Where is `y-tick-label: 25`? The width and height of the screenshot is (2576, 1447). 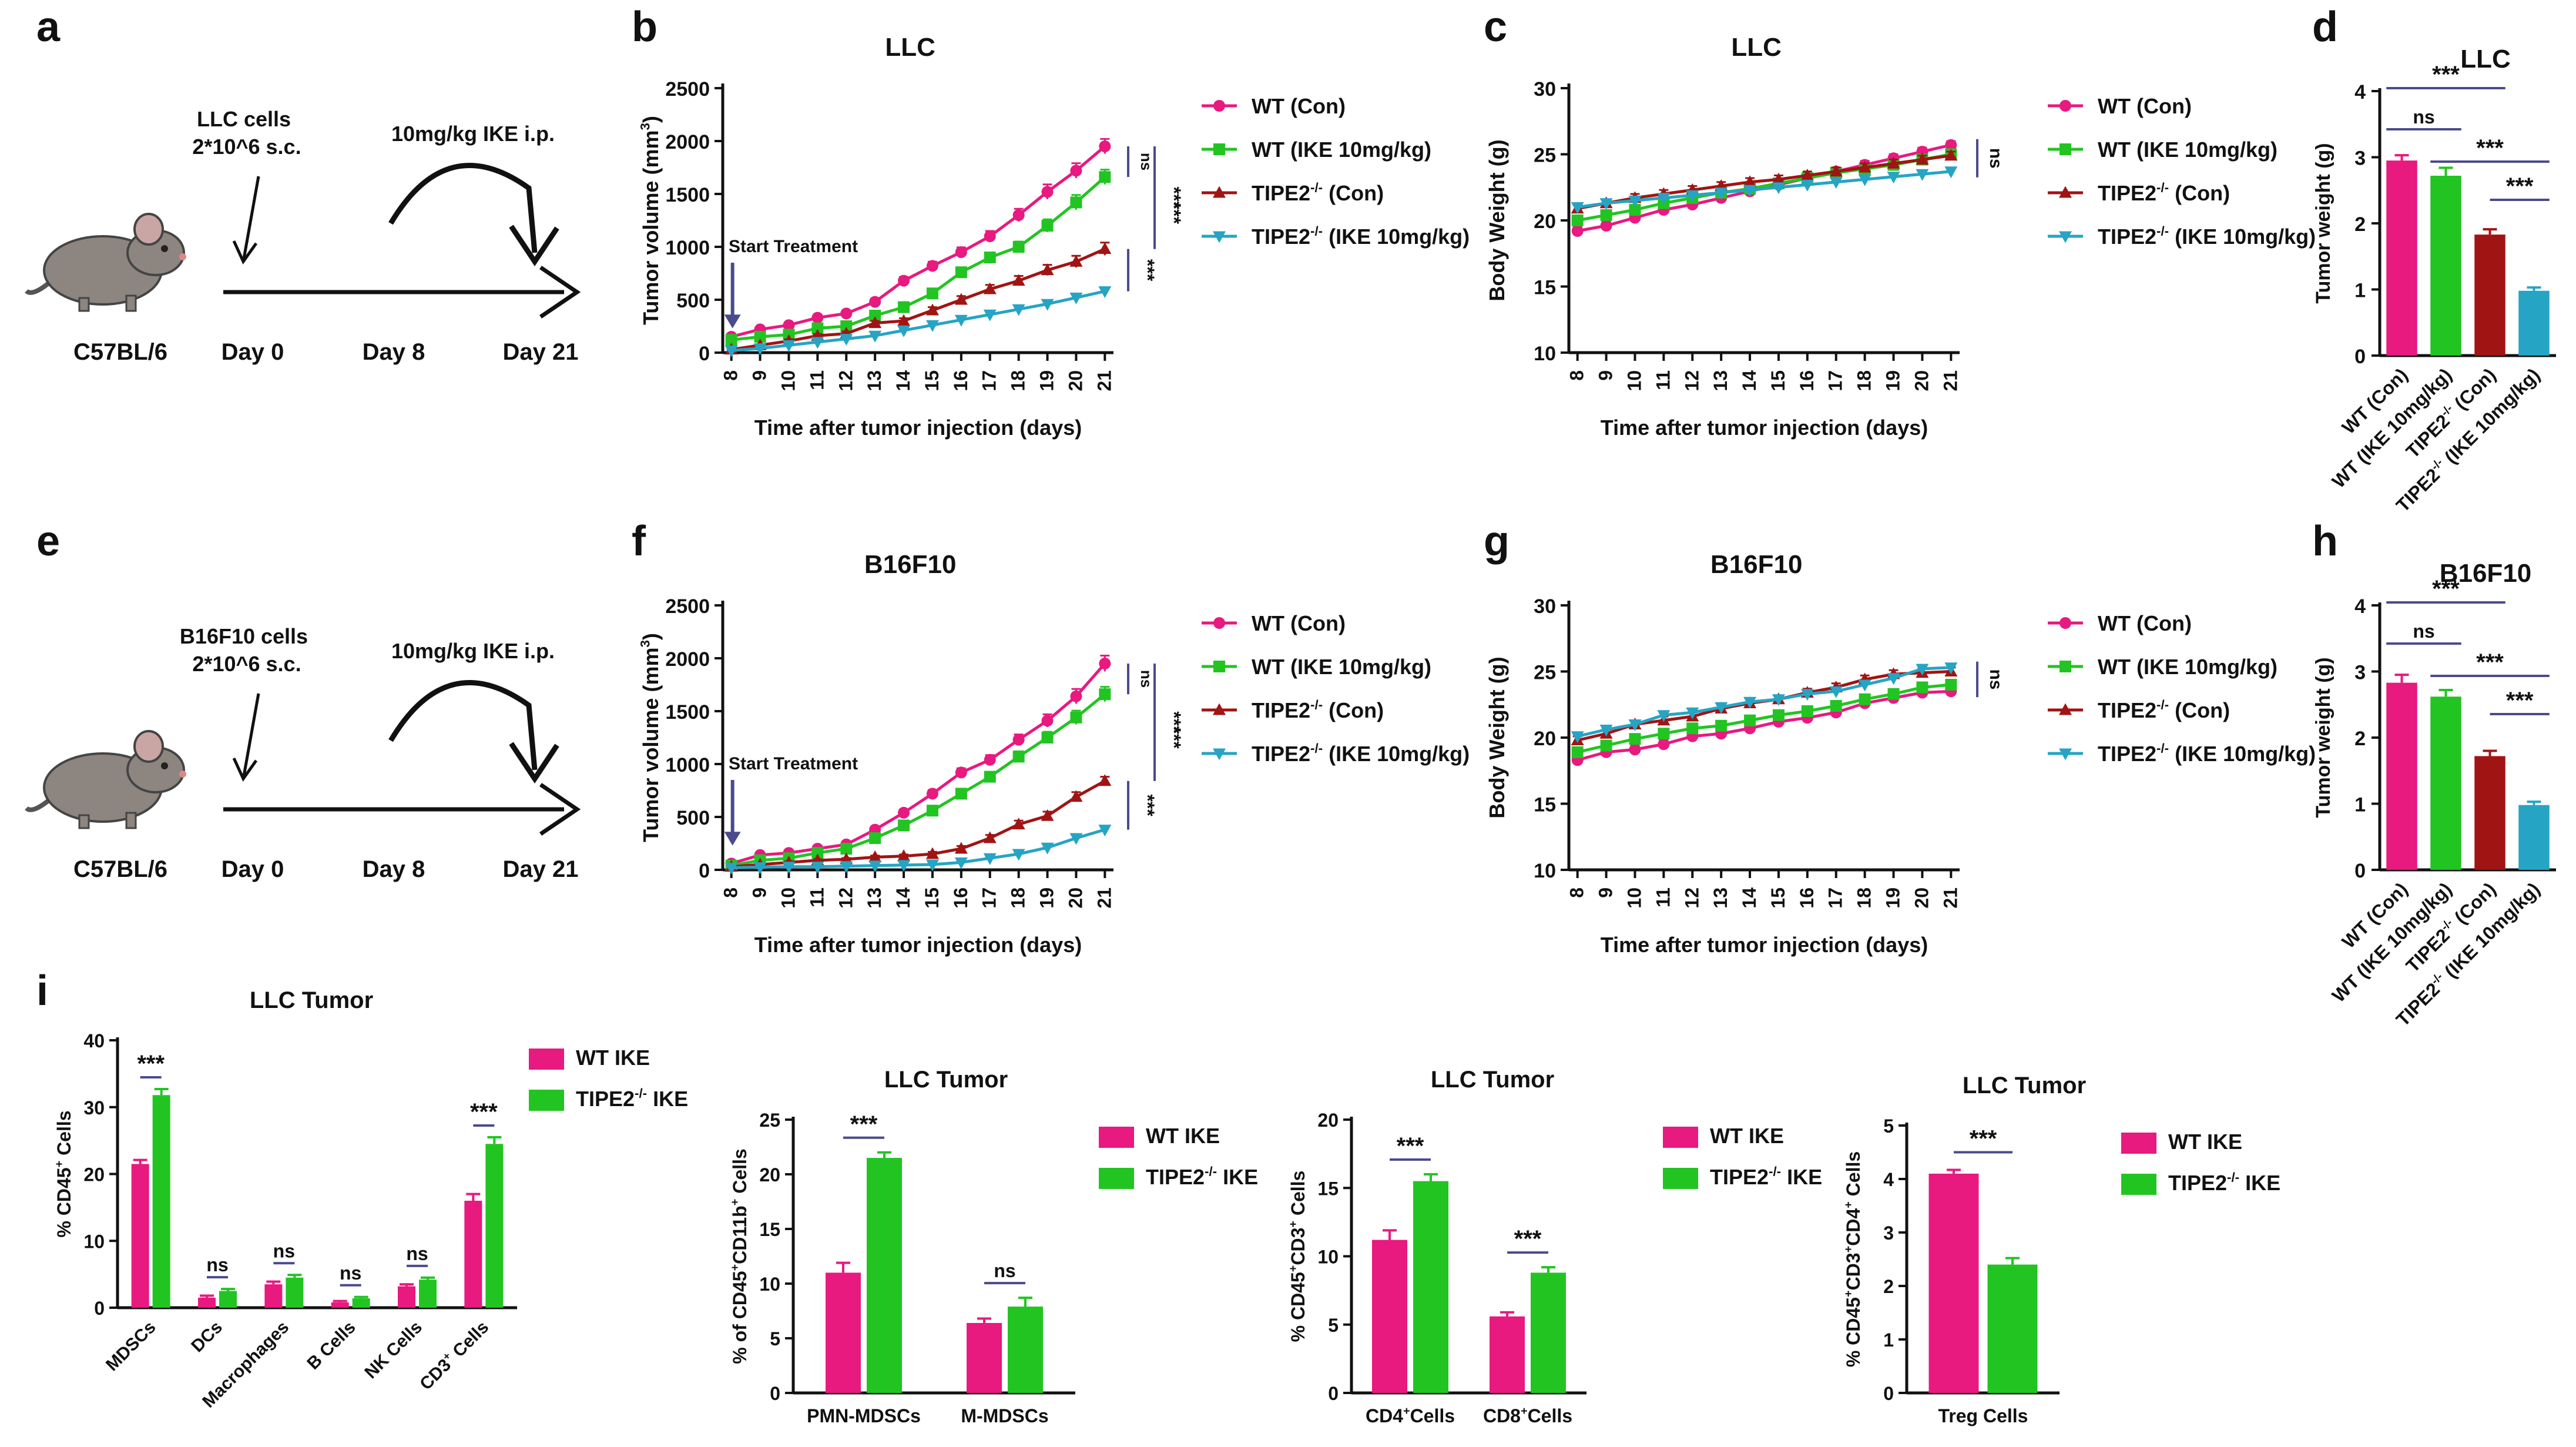
y-tick-label: 25 is located at coordinates (1545, 673).